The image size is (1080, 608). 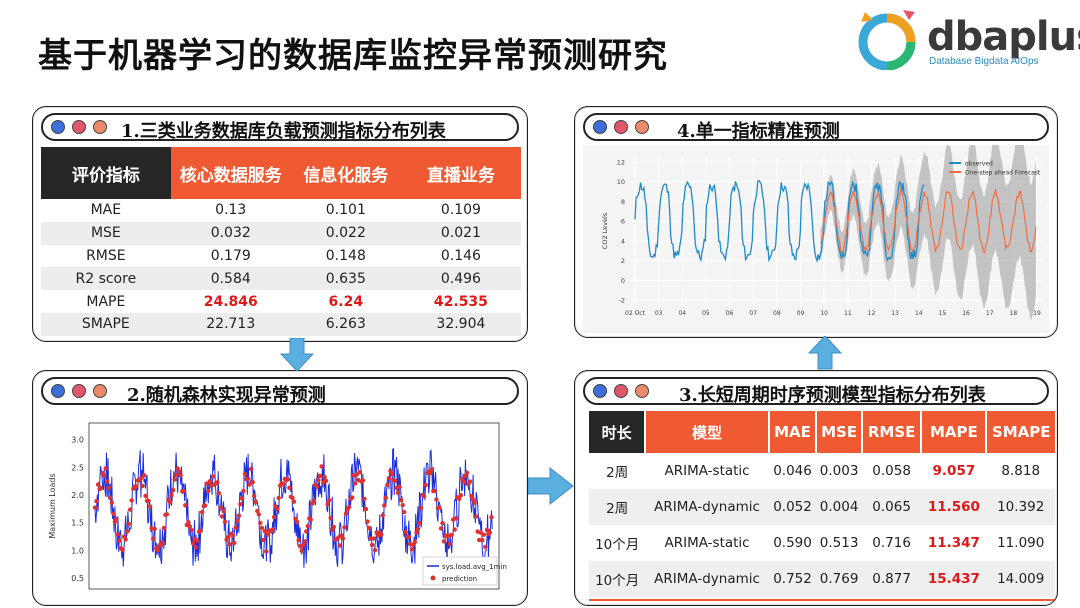 I want to click on table-row: RMSE 0.179 0.148 0.146, so click(x=281, y=256).